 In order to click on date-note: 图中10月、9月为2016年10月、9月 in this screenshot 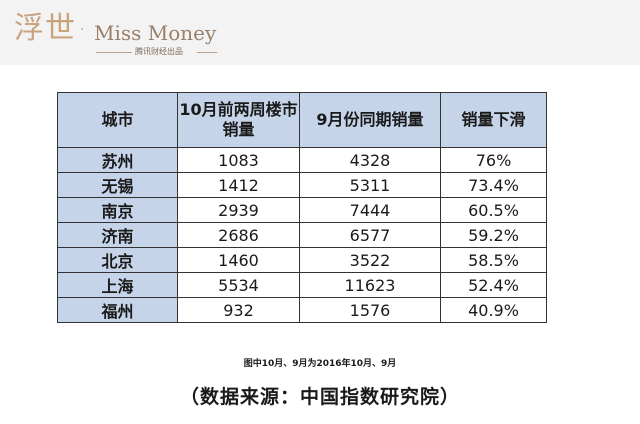, I will do `click(320, 364)`.